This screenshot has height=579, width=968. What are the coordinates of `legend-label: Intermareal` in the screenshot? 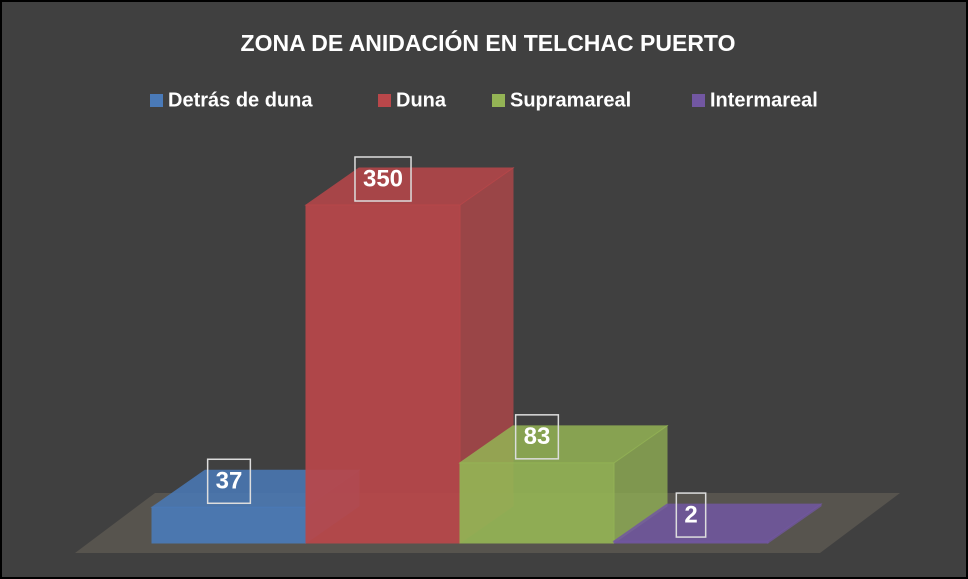 It's located at (764, 100).